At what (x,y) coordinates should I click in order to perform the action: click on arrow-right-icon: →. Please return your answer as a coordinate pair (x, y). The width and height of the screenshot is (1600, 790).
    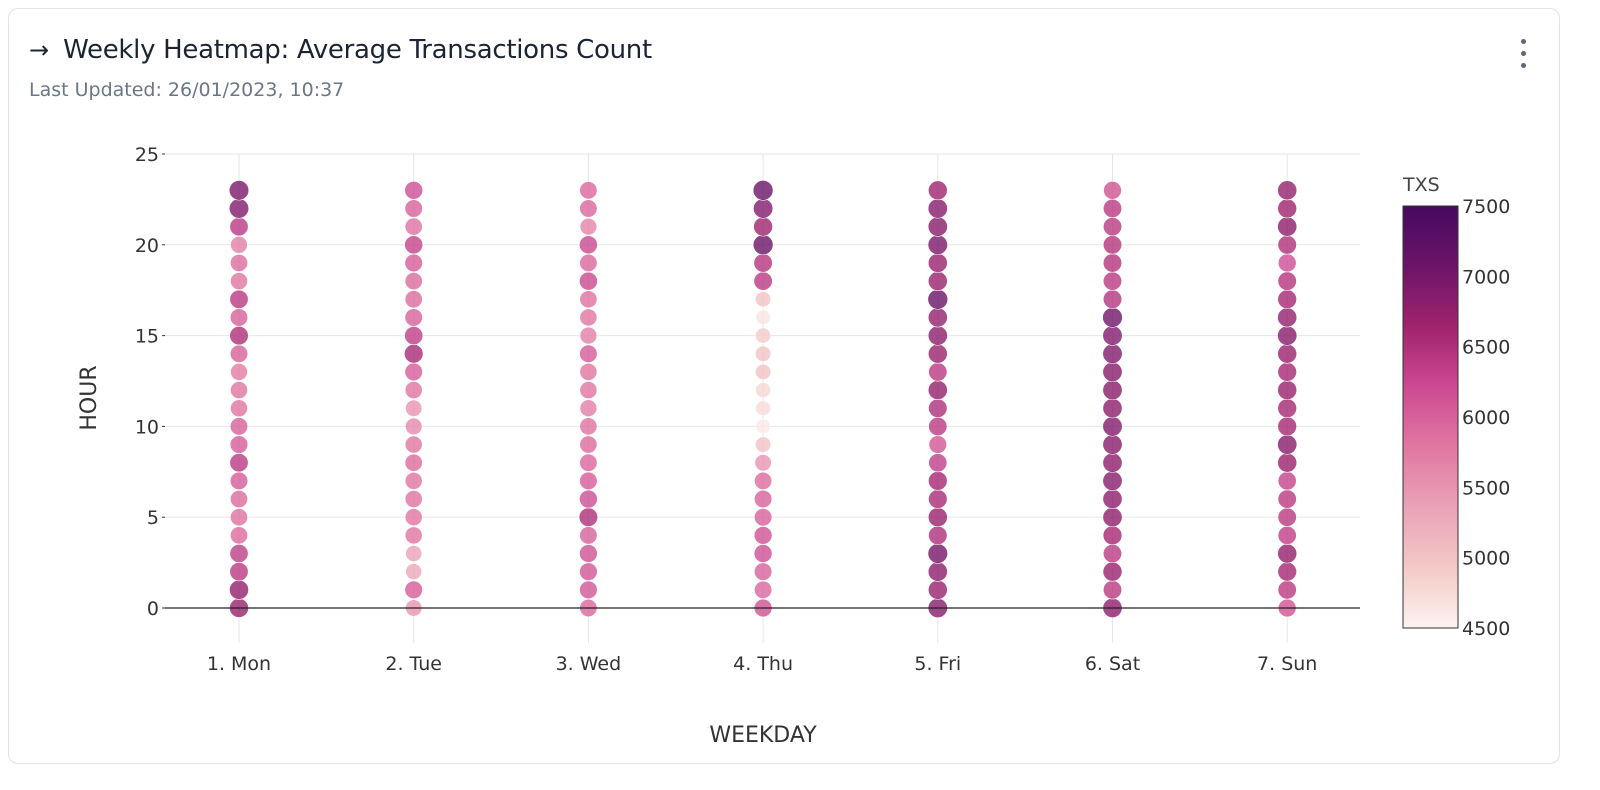
    Looking at the image, I should click on (39, 50).